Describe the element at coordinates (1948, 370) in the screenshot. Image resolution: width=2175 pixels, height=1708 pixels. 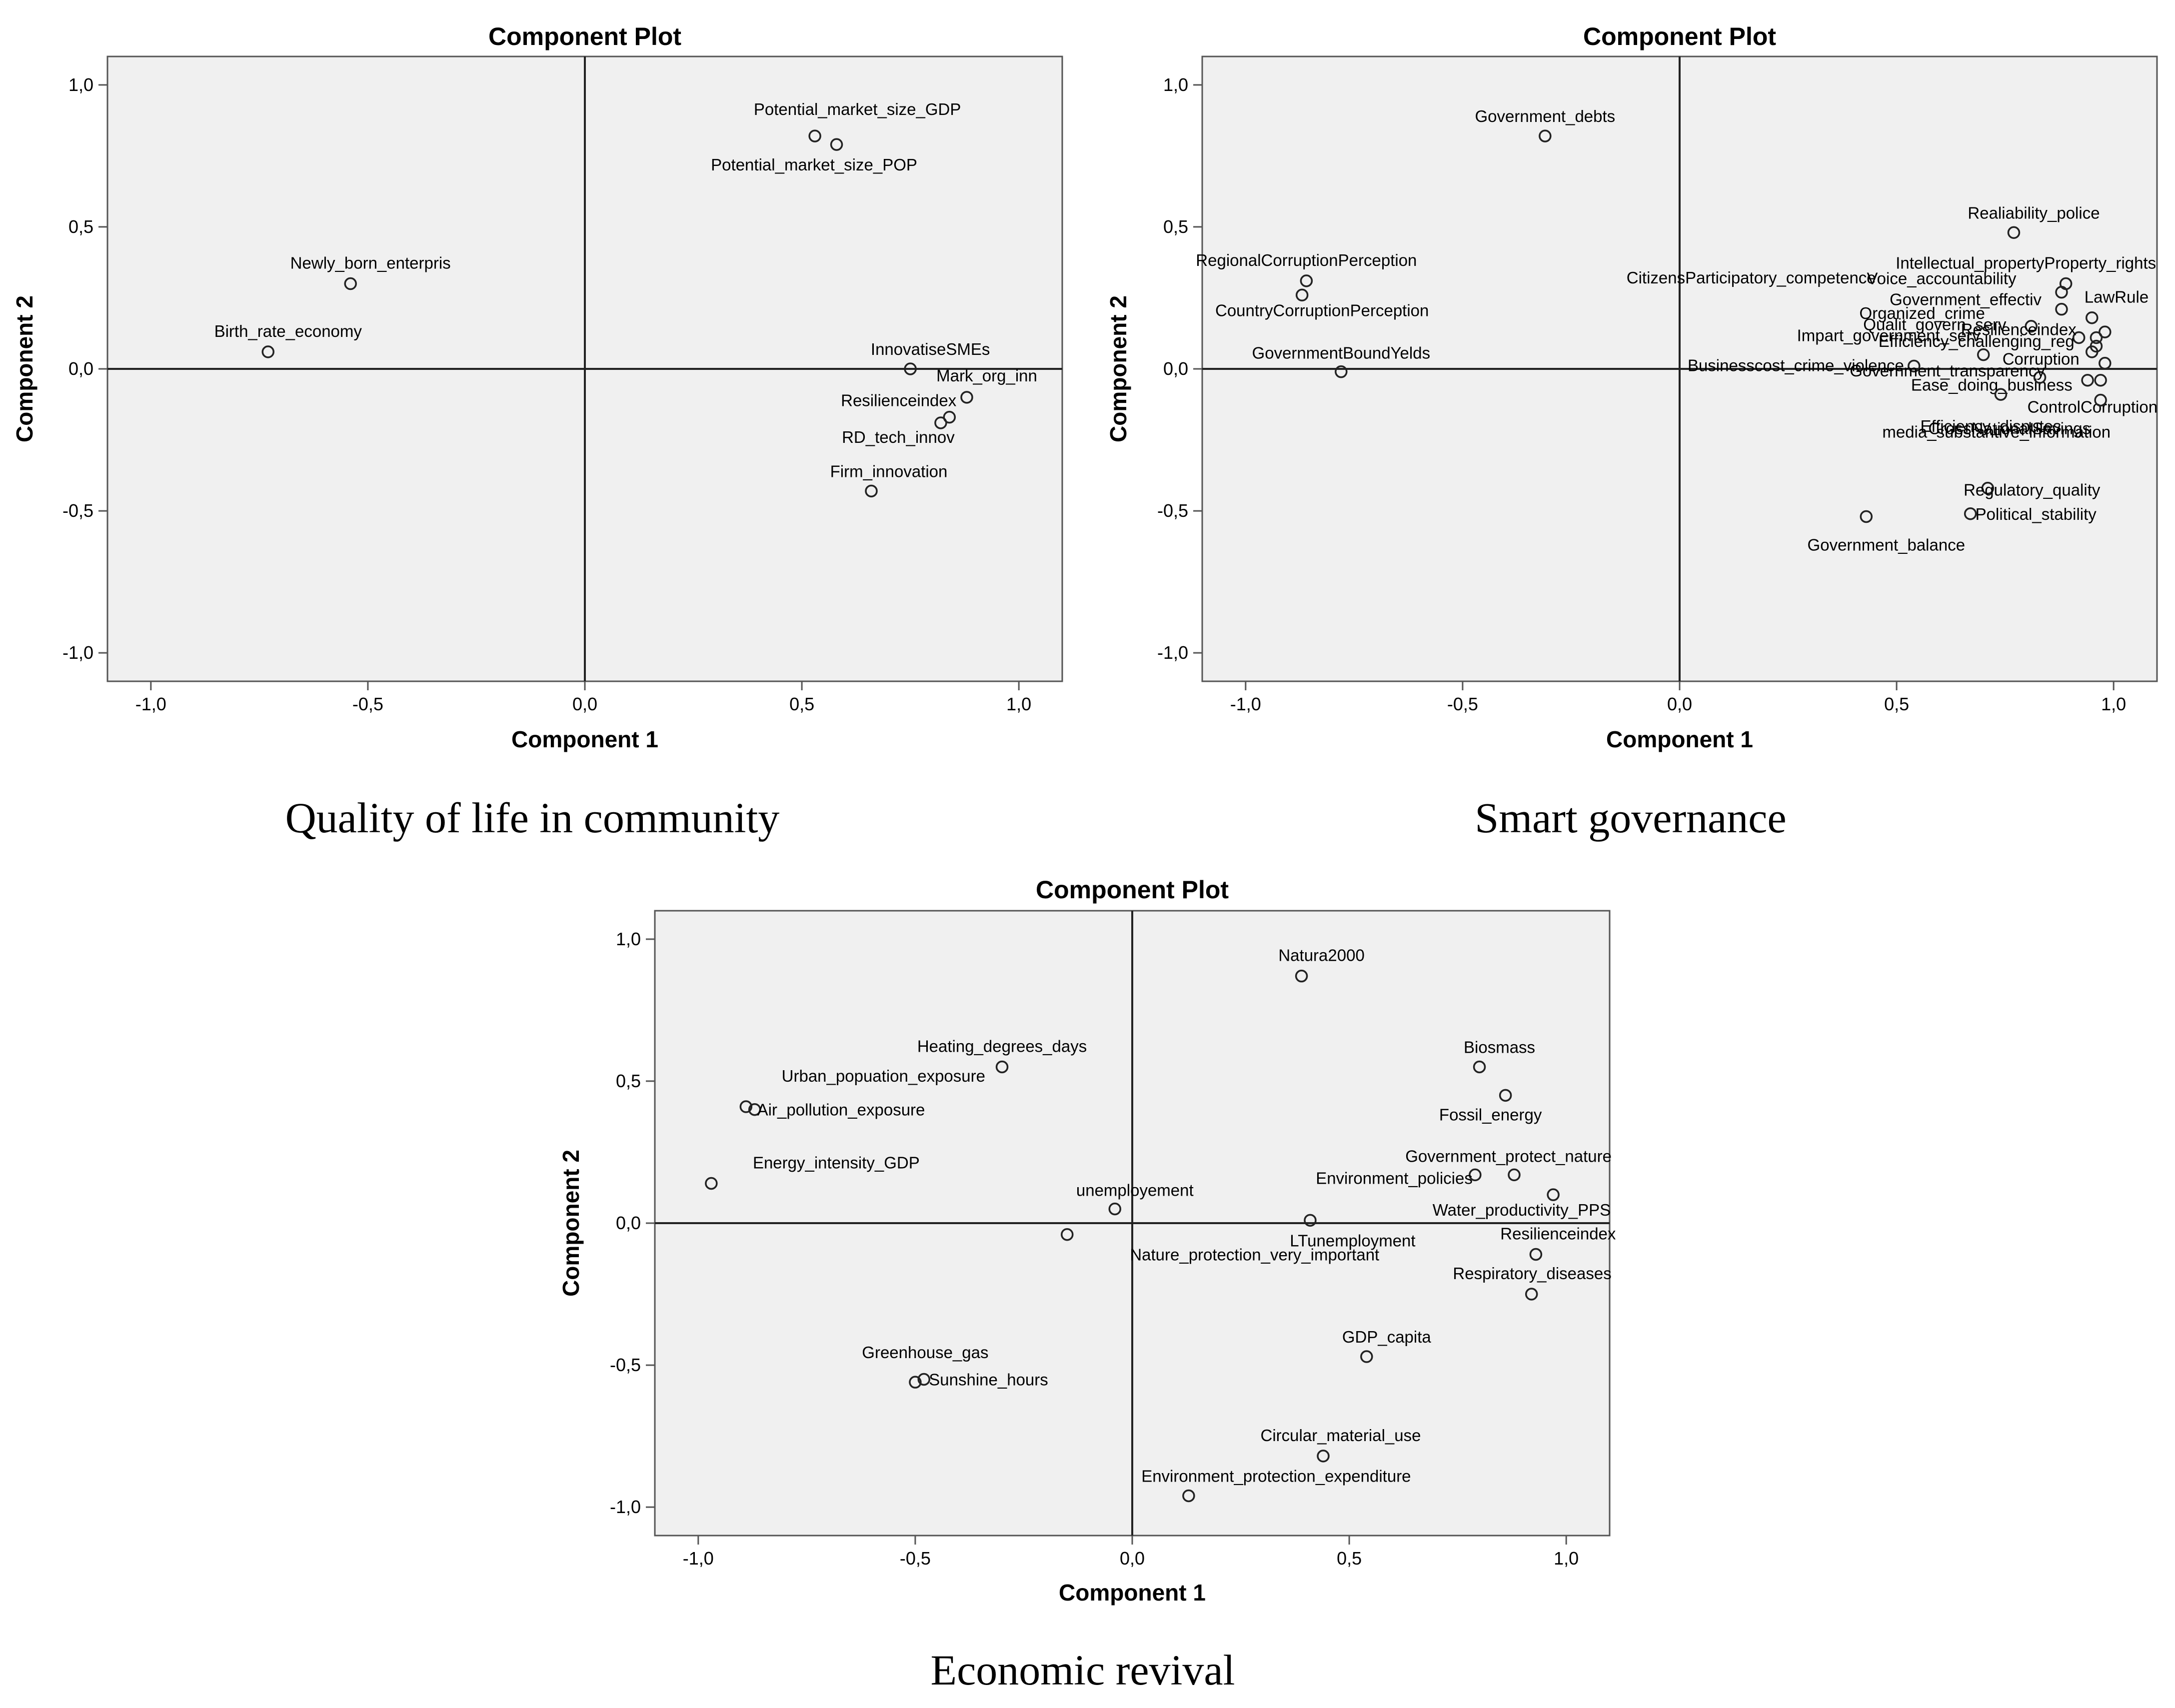
I see `data-point-label: Government_transparency` at that location.